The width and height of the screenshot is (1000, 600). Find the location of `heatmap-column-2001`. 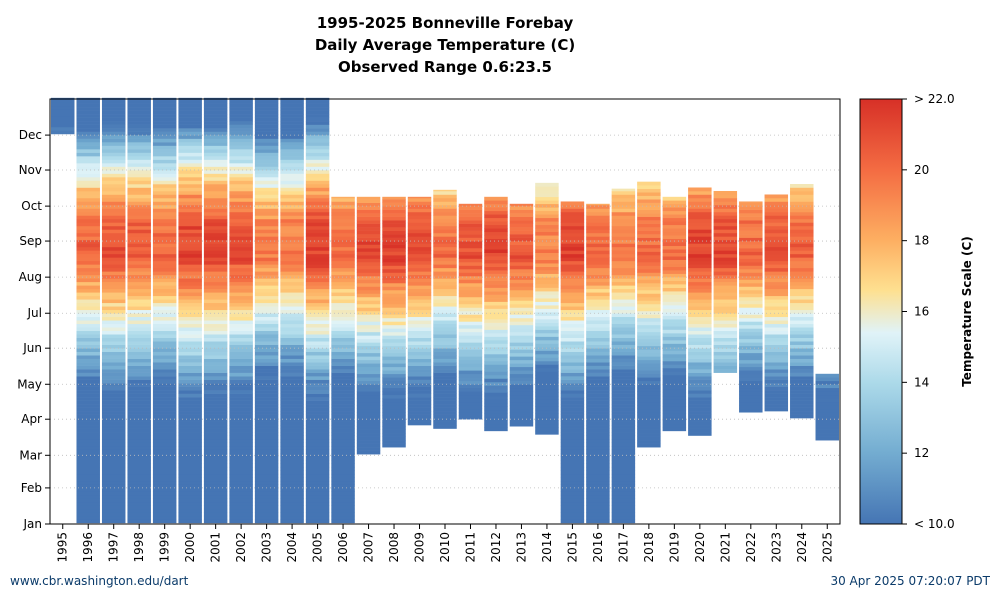

heatmap-column-2001 is located at coordinates (215, 310).